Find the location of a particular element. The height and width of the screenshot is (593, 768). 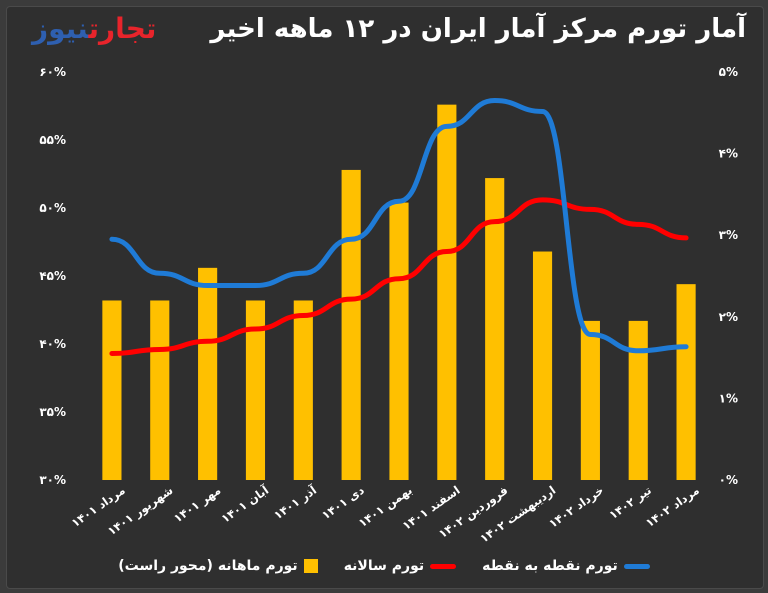

left-axis-tick-label: ۳۵% is located at coordinates (52, 412).